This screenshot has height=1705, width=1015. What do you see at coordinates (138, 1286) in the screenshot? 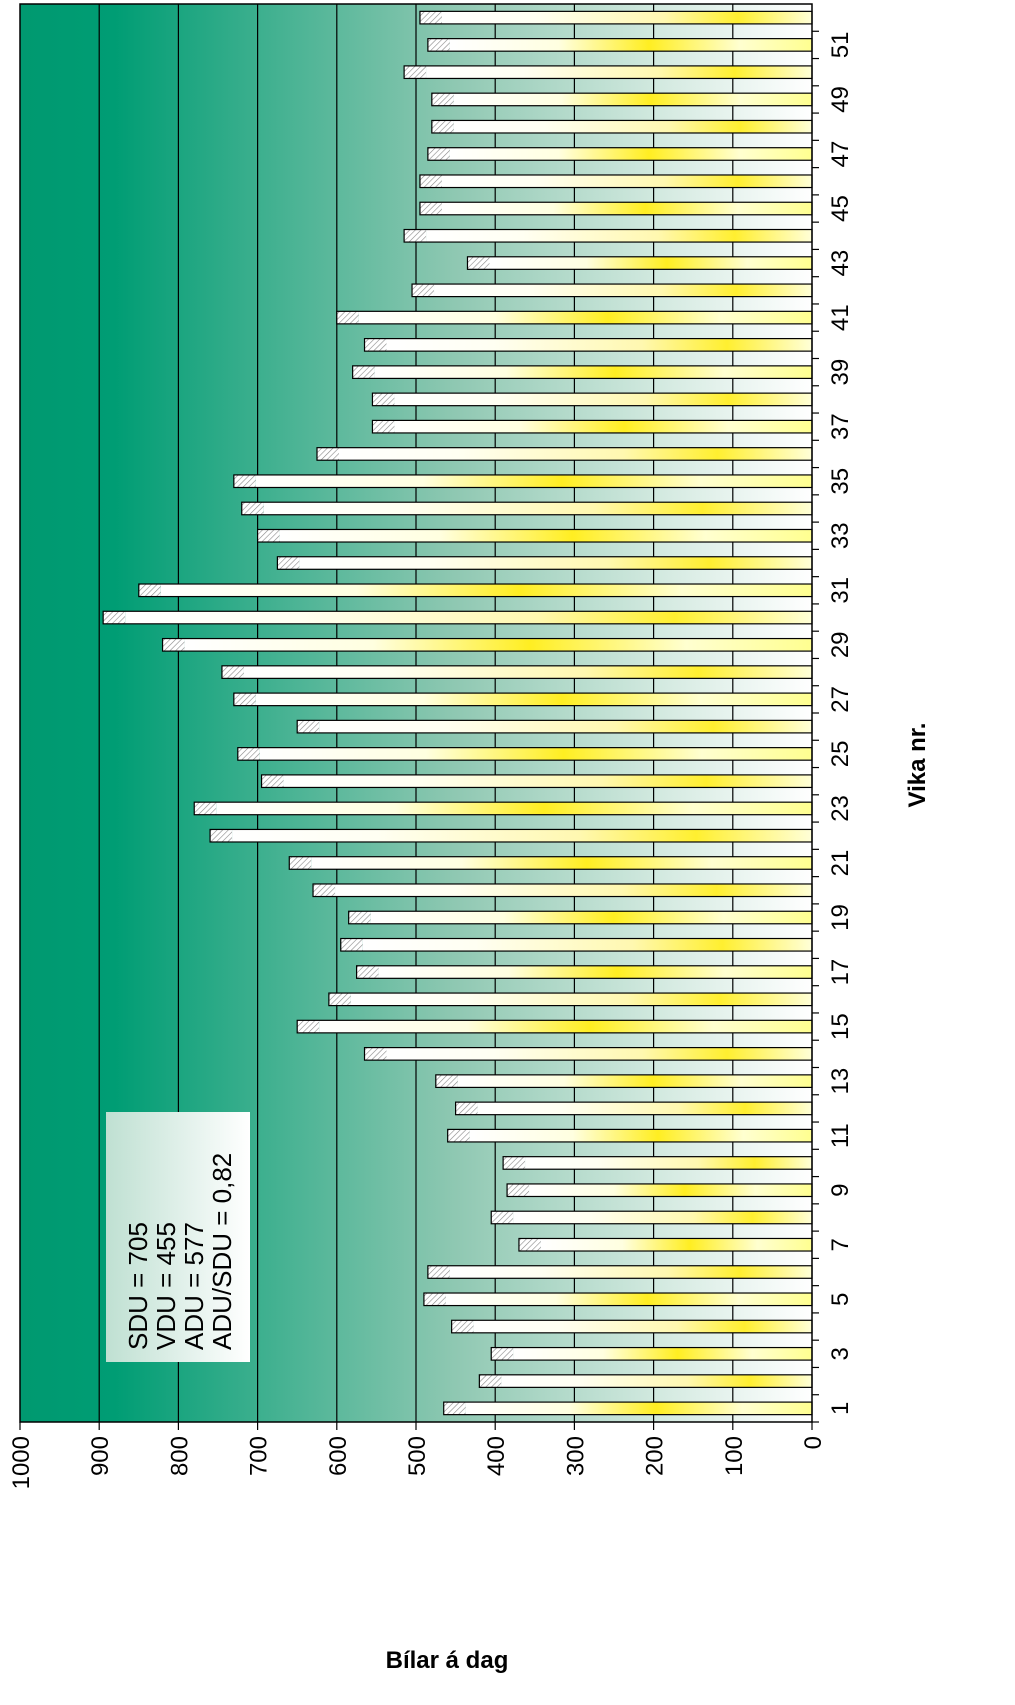
I see `annotation-line: SDU = 705` at bounding box center [138, 1286].